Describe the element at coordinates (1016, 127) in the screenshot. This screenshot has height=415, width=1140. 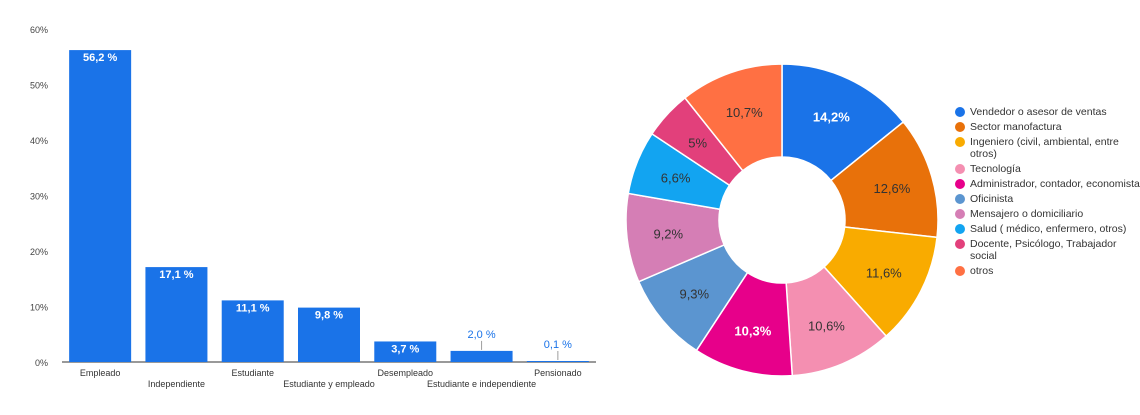
I see `legend-label: Sector manofactura` at that location.